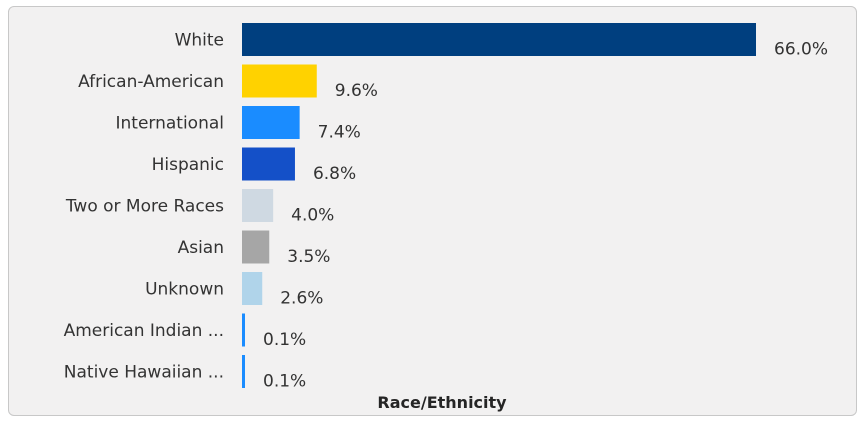 Image resolution: width=865 pixels, height=423 pixels. I want to click on value-label: 2.6%, so click(301, 299).